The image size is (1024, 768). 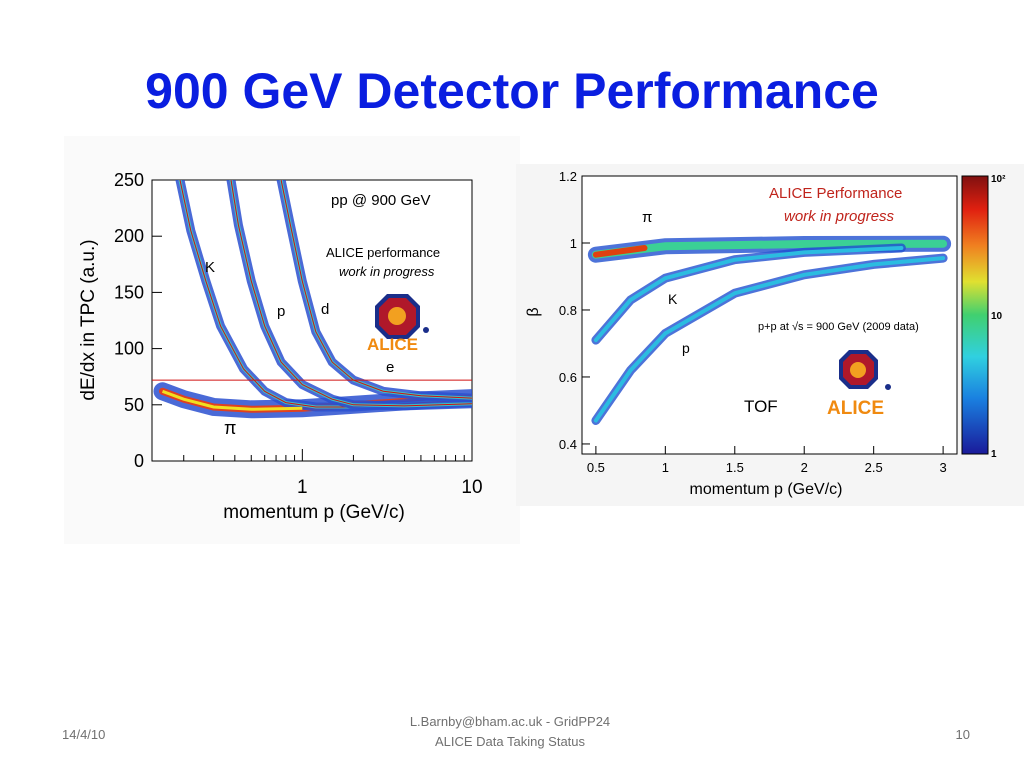 I want to click on y-tick-label: 50, so click(x=134, y=405).